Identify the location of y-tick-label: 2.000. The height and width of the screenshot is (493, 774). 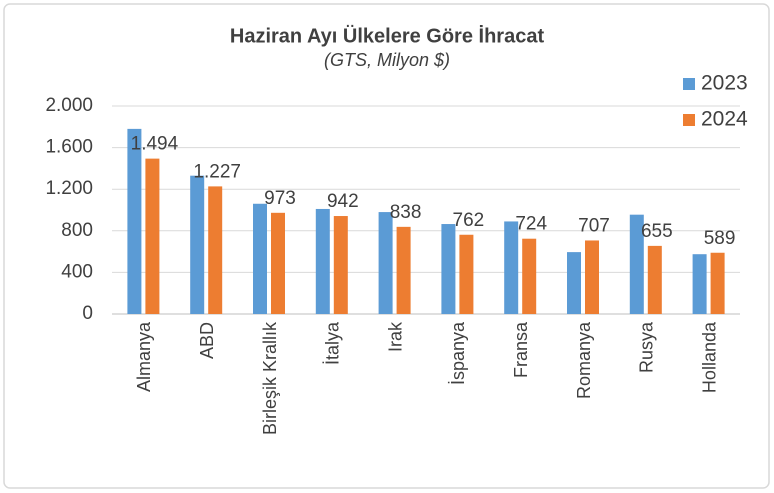
(69, 105).